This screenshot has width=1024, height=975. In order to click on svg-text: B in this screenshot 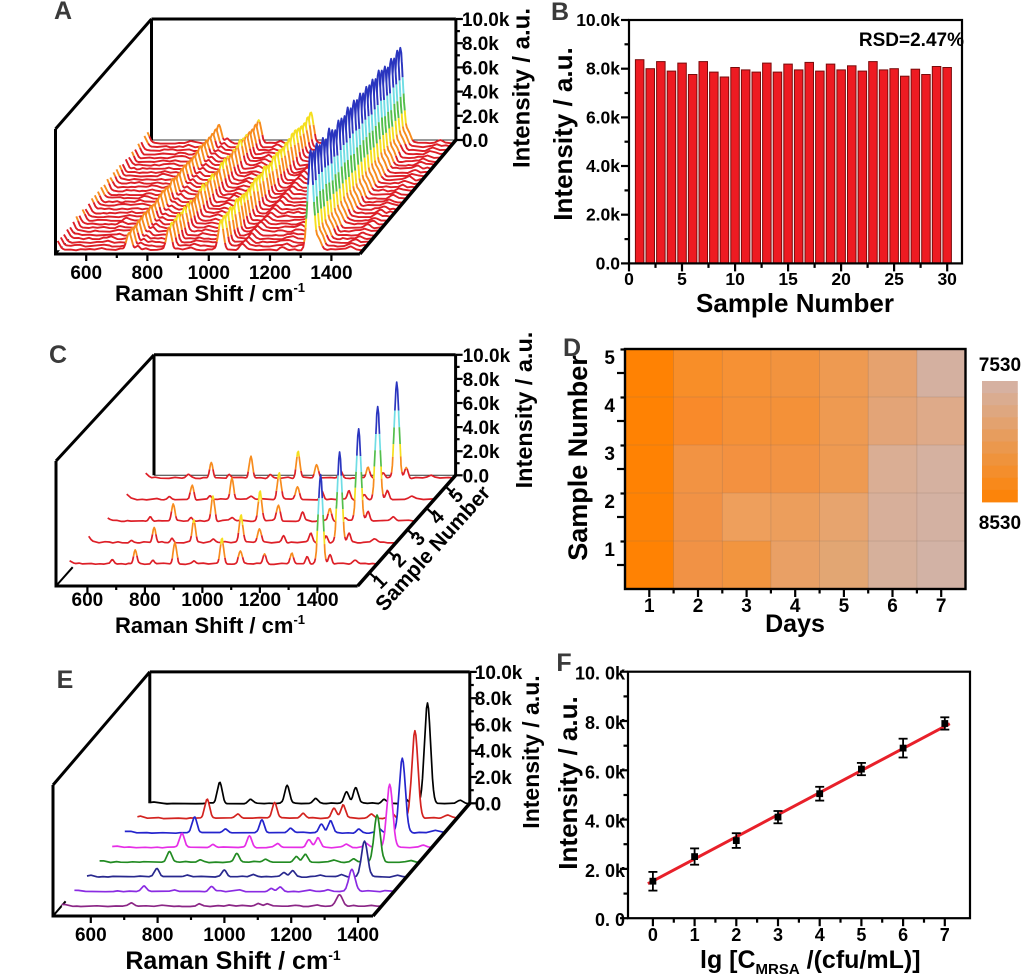, I will do `click(560, 13)`.